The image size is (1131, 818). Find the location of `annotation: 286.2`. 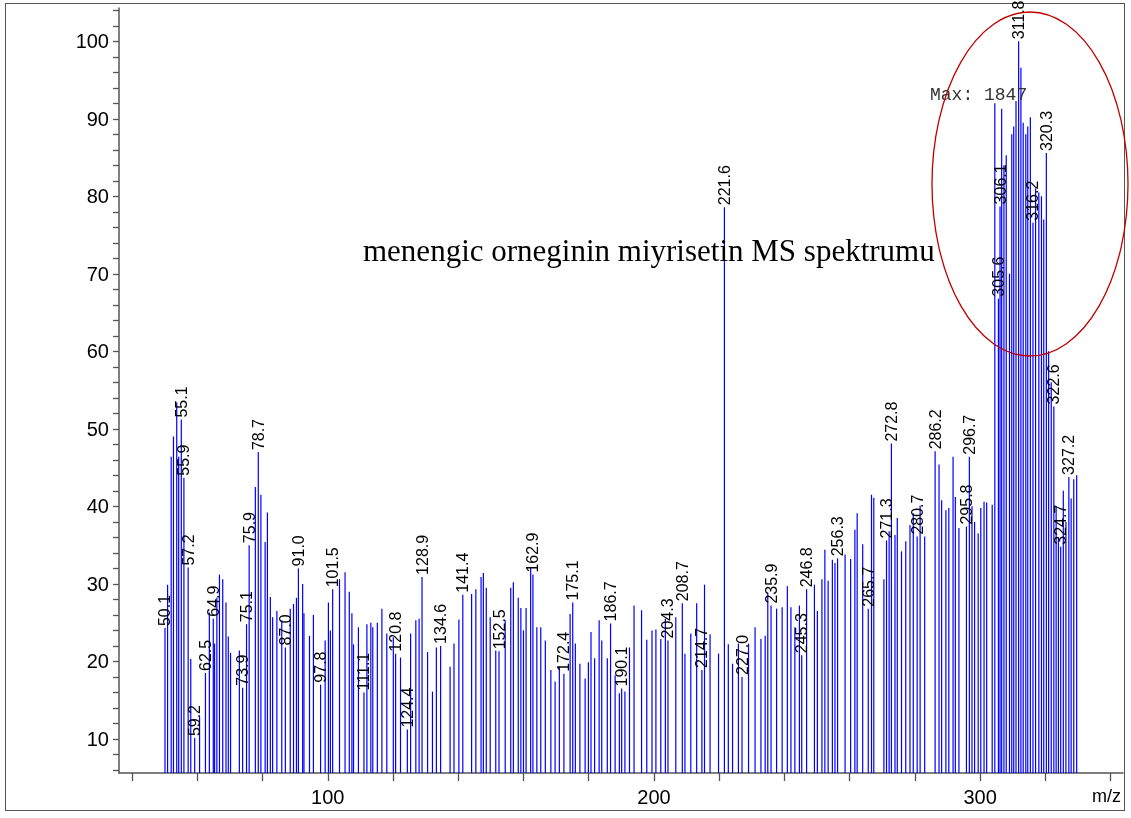

annotation: 286.2 is located at coordinates (935, 429).